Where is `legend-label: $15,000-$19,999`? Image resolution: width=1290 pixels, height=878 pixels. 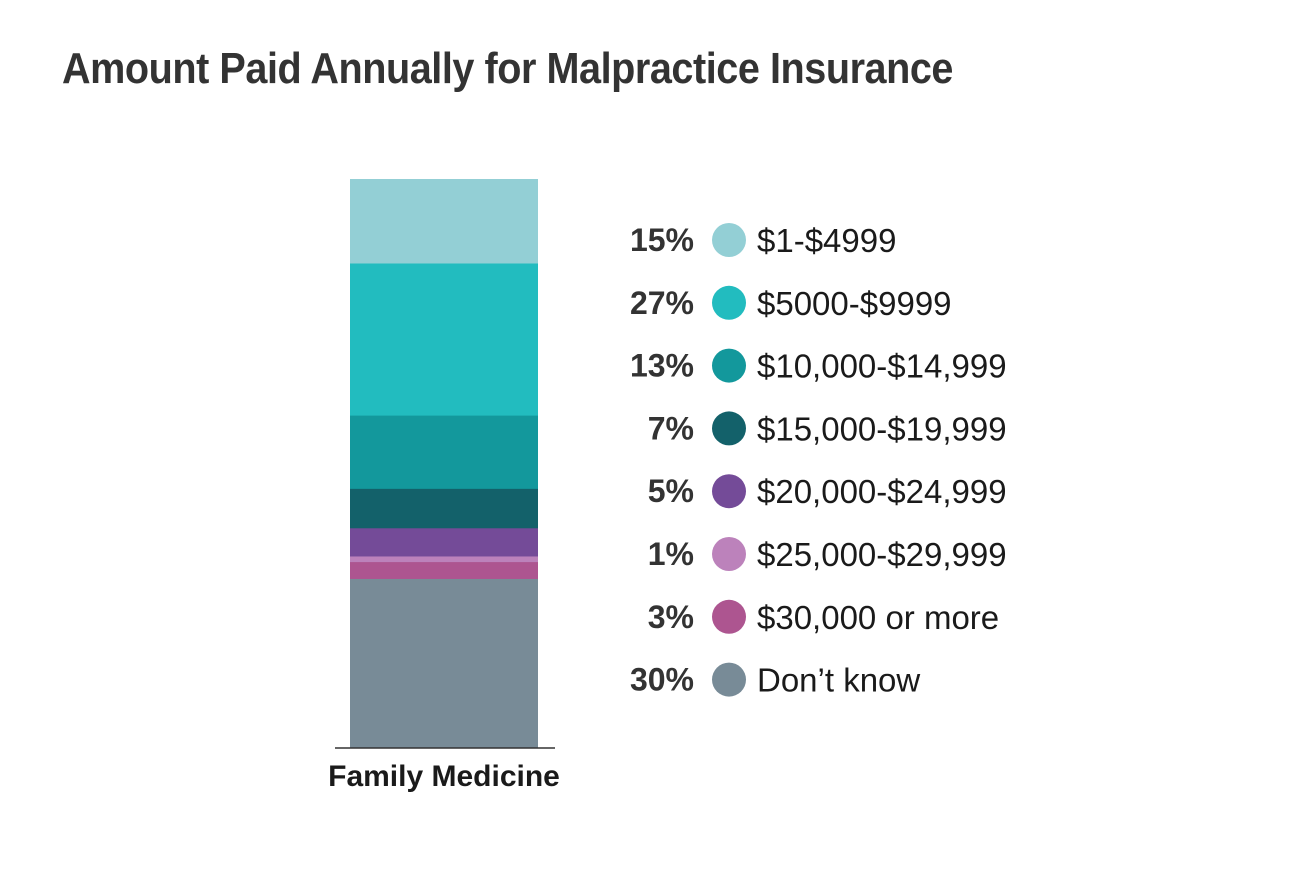
legend-label: $15,000-$19,999 is located at coordinates (882, 428).